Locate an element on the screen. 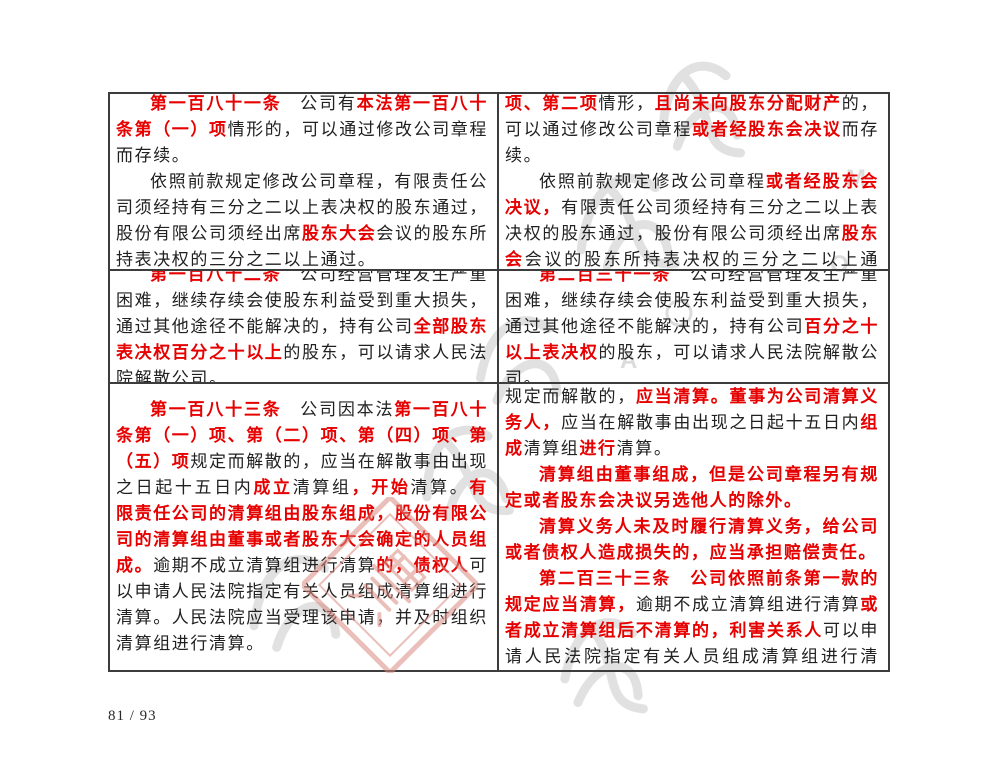  text-segment: 规定而解散的， is located at coordinates (570, 396).